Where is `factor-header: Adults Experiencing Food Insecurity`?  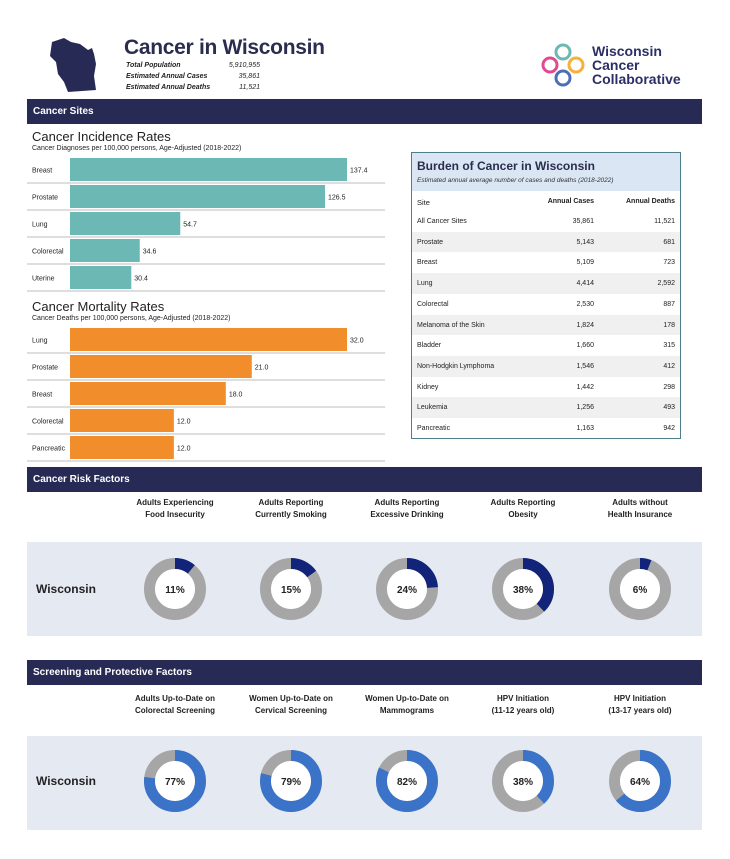 factor-header: Adults Experiencing Food Insecurity is located at coordinates (175, 509).